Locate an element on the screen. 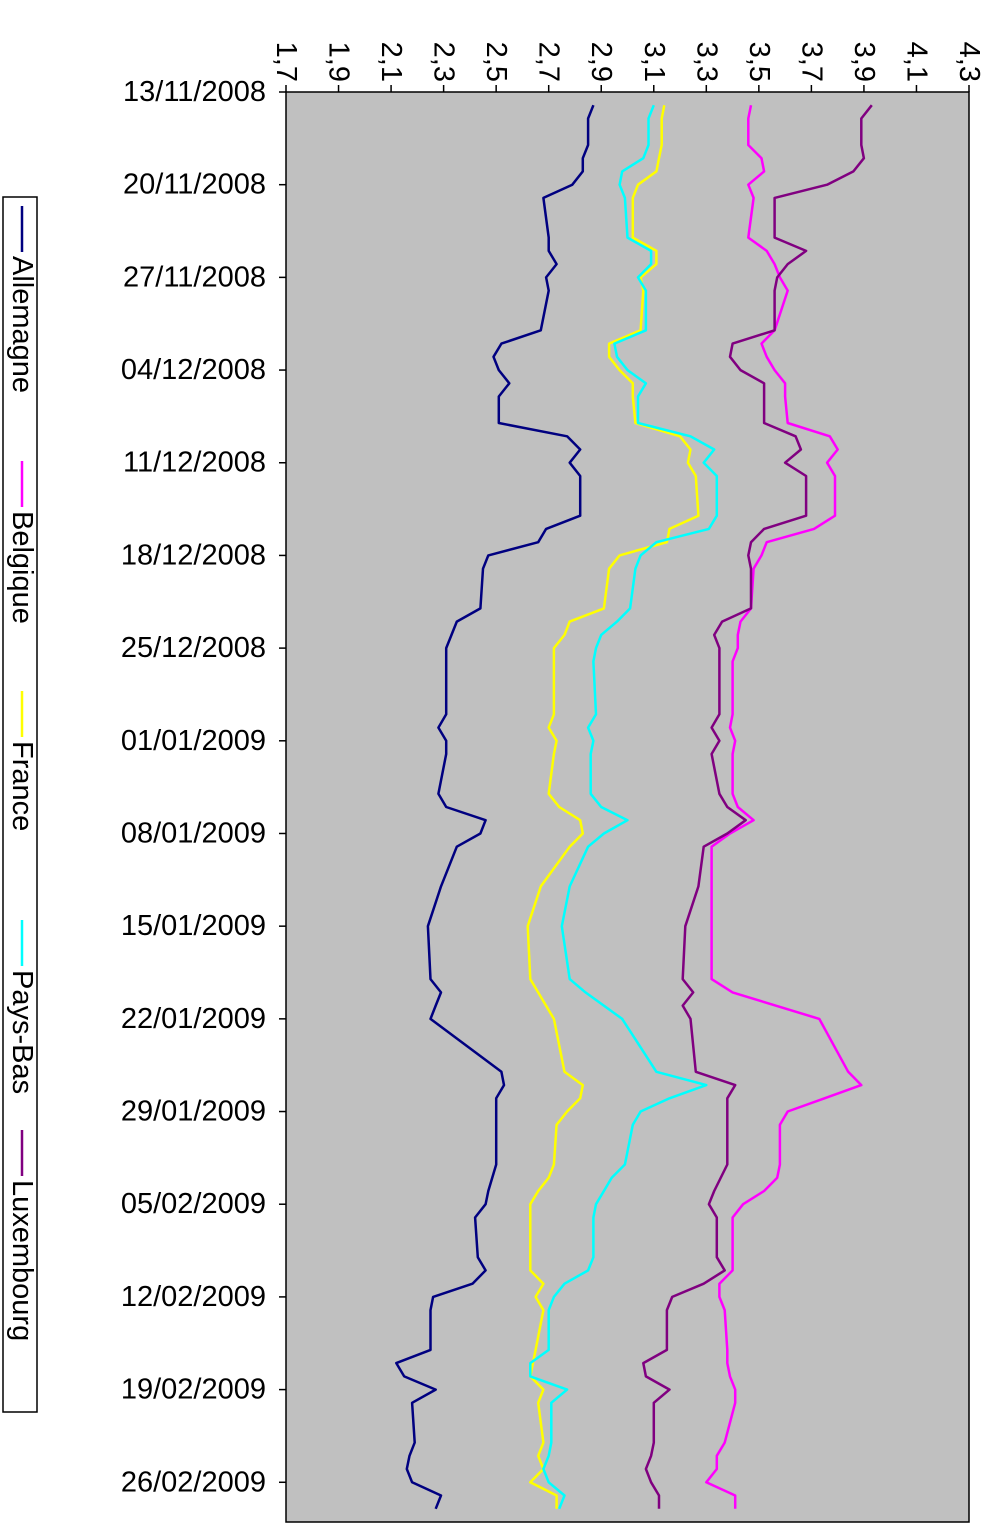 The height and width of the screenshot is (1529, 994). value-tick-label: 2,7 is located at coordinates (549, 62).